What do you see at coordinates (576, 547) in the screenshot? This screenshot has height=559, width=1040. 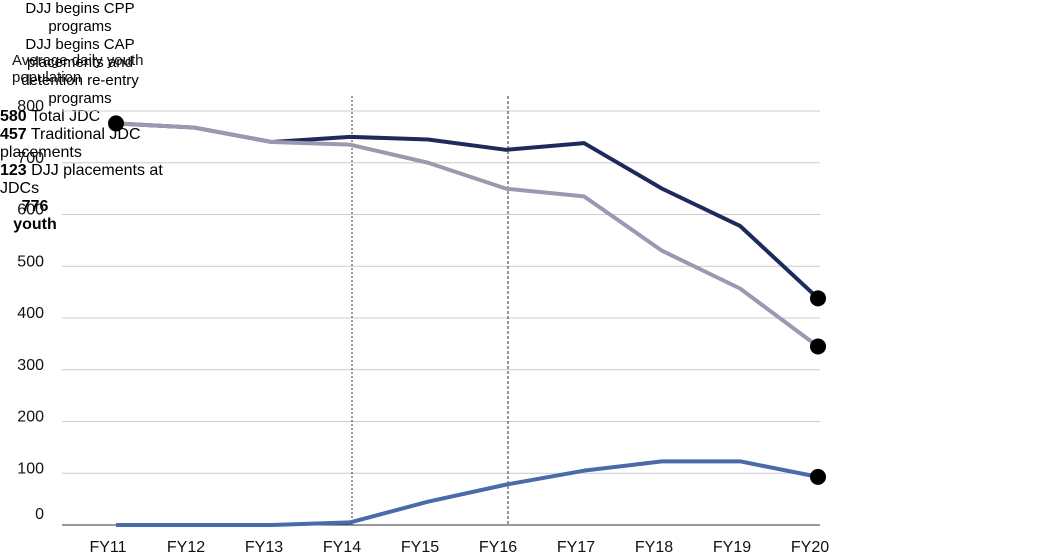 I see `x-tick-label: FY17` at bounding box center [576, 547].